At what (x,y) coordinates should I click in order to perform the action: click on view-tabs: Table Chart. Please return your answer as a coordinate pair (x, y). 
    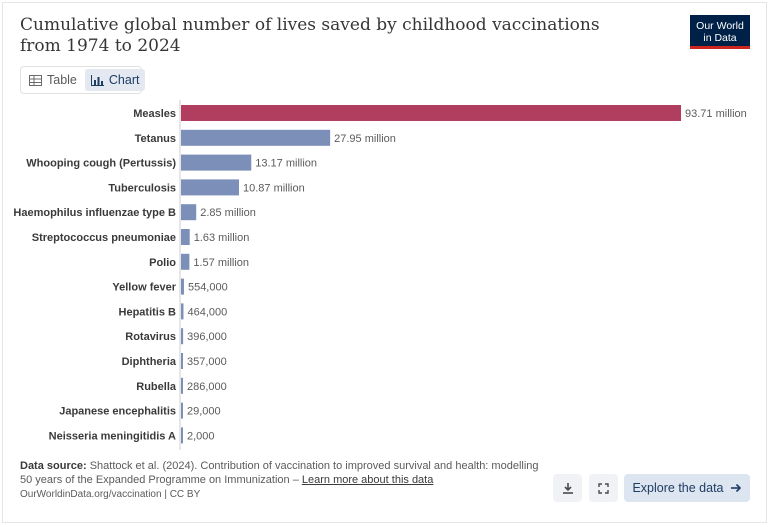
    Looking at the image, I should click on (83, 80).